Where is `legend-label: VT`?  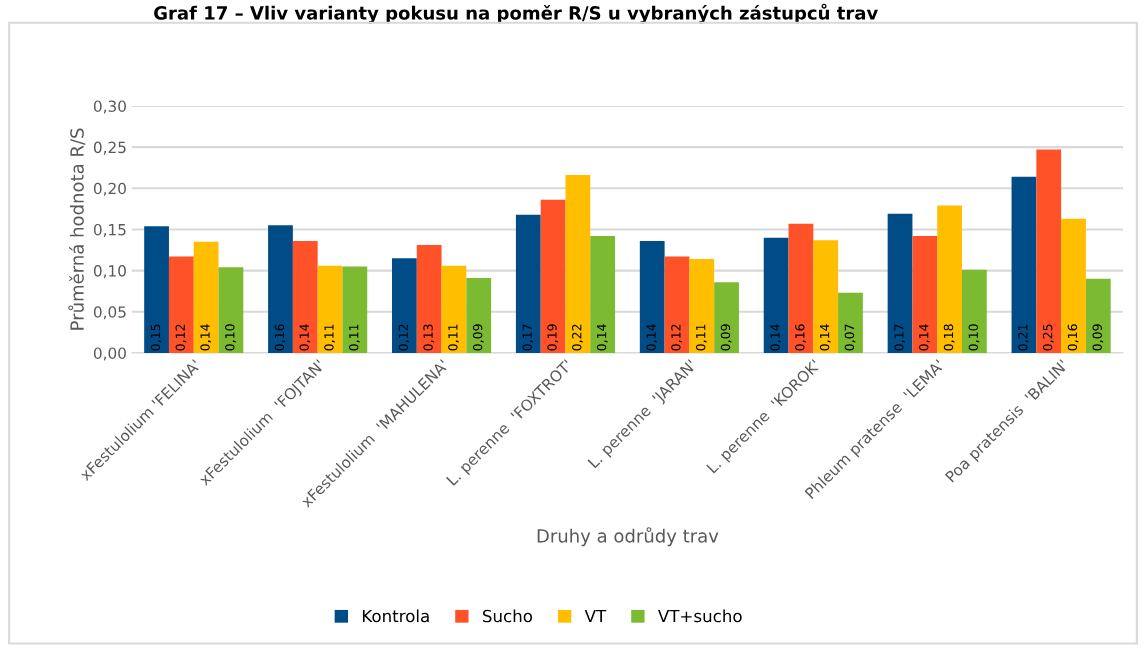 legend-label: VT is located at coordinates (595, 616).